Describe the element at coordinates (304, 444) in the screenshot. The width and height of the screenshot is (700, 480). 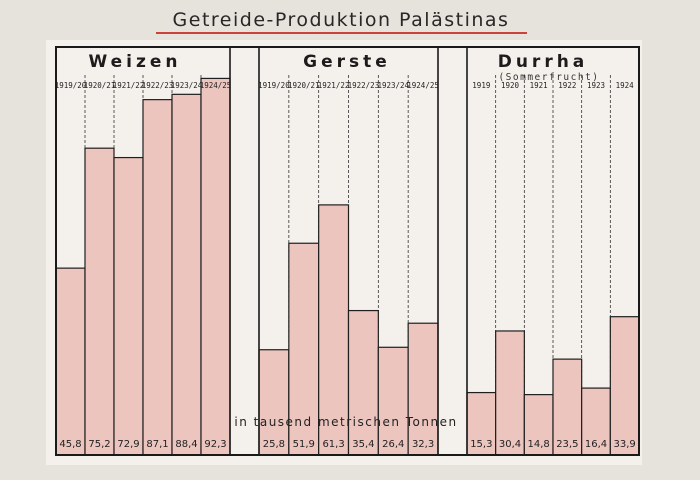
I see `data-label: 51,9` at that location.